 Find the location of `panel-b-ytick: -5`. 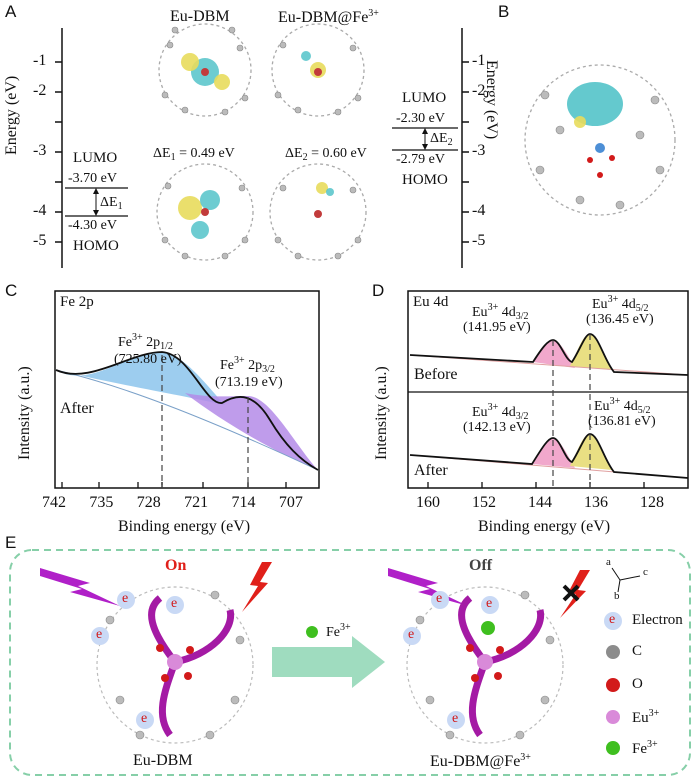

panel-b-ytick: -5 is located at coordinates (479, 240).